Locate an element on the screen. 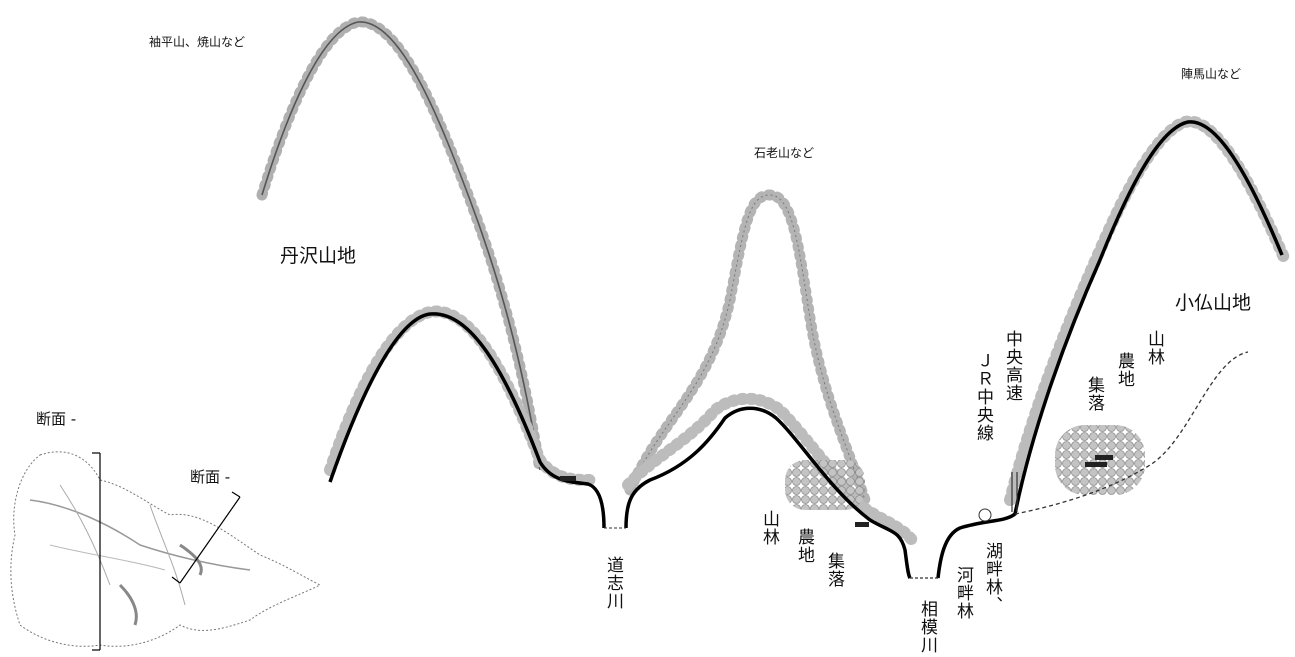 The image size is (1295, 657). inset-outline is located at coordinates (166, 549).